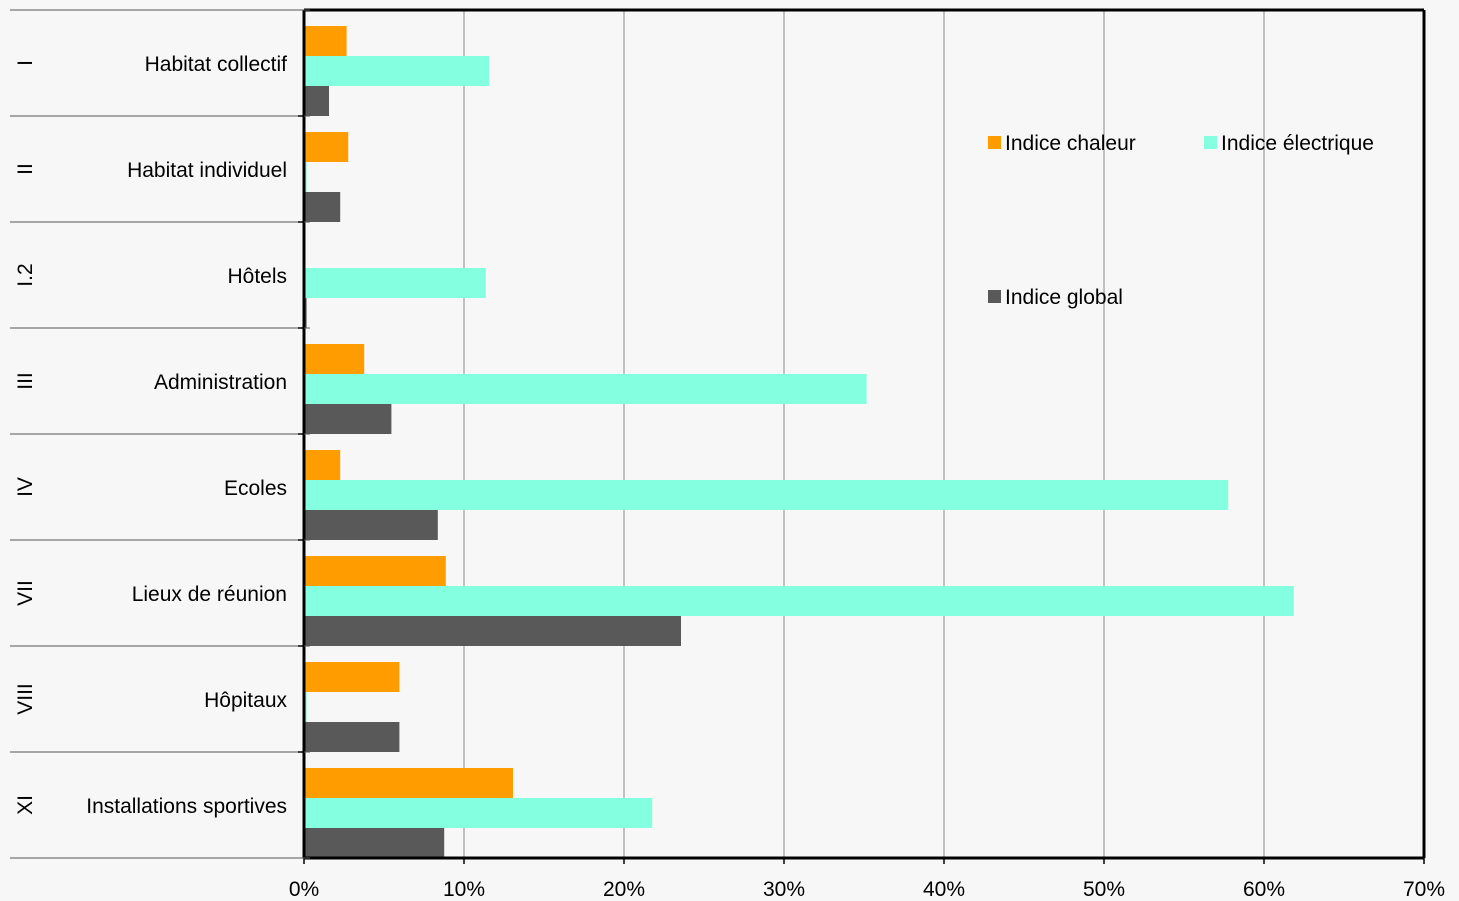 The width and height of the screenshot is (1459, 901). What do you see at coordinates (207, 170) in the screenshot?
I see `category-label: Habitat individuel` at bounding box center [207, 170].